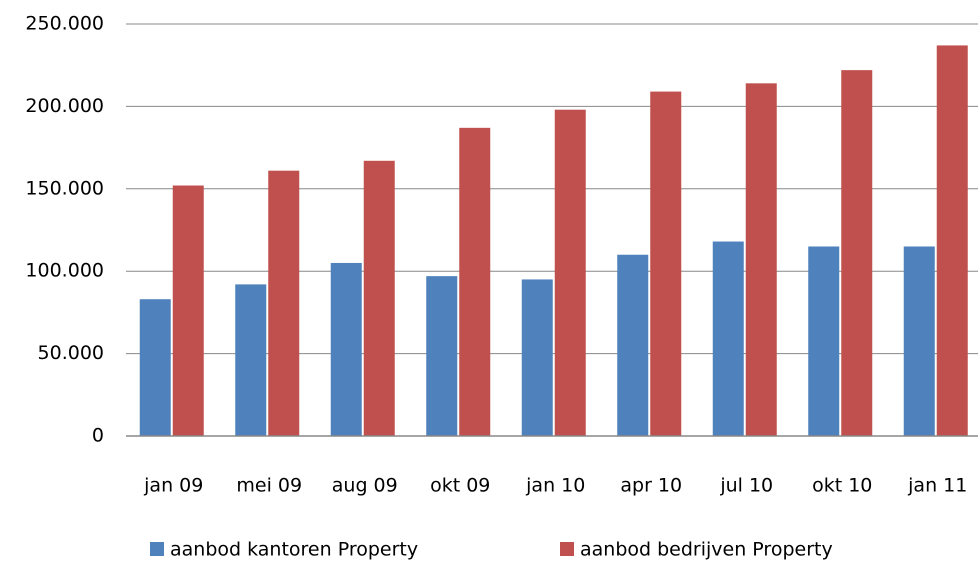 This screenshot has height=565, width=978. I want to click on x-tick-label: jul 10, so click(746, 486).